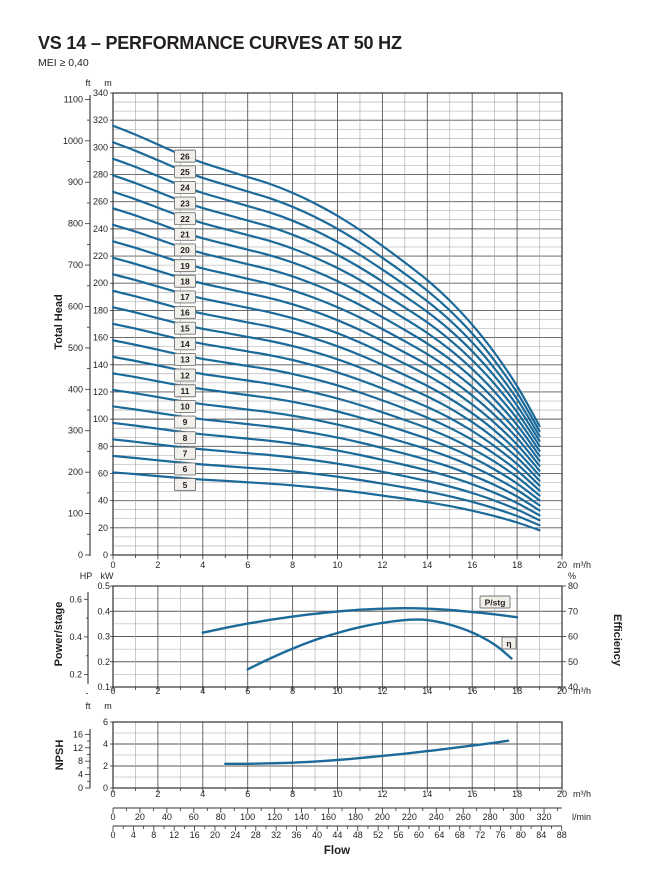  I want to click on svg-text: 1000, so click(73, 141).